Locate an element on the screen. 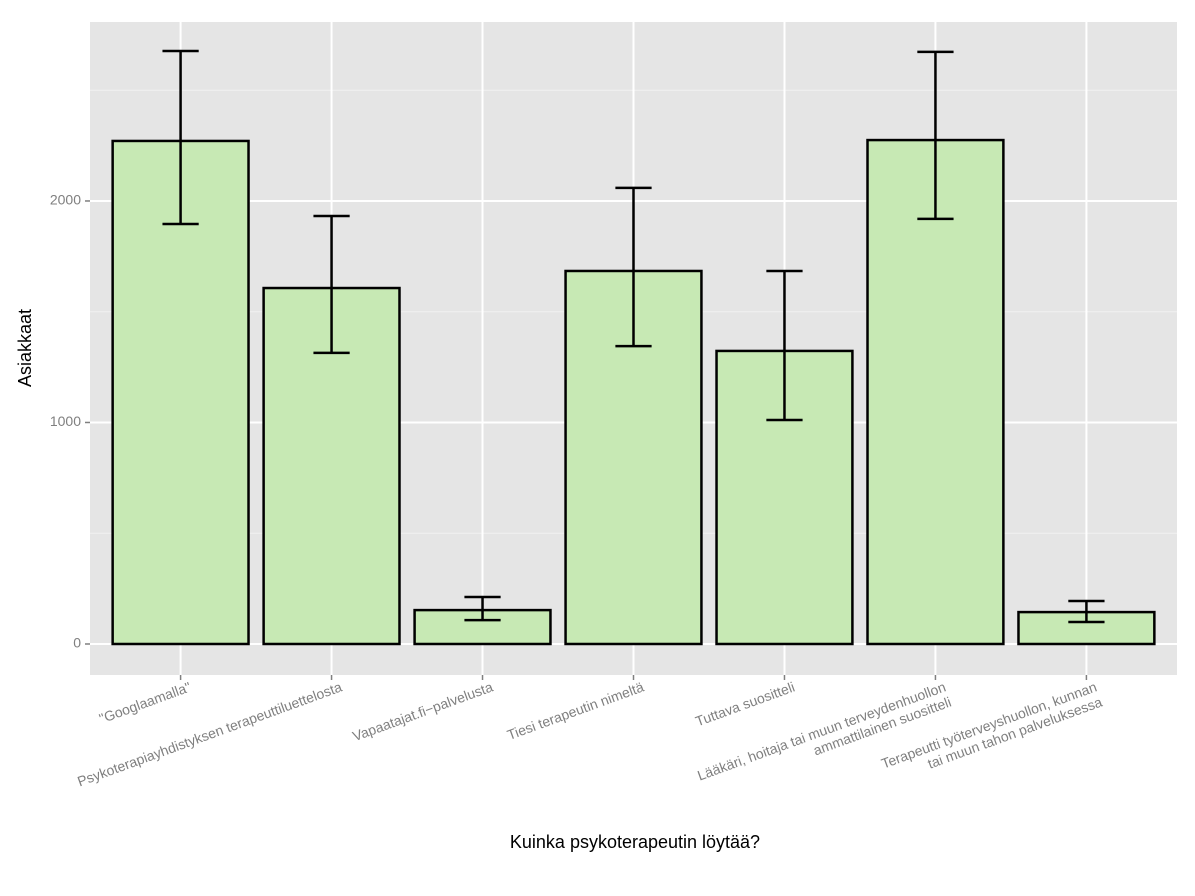  x-tick-label: Vapaatajat.fi−palvelusta is located at coordinates (422, 711).